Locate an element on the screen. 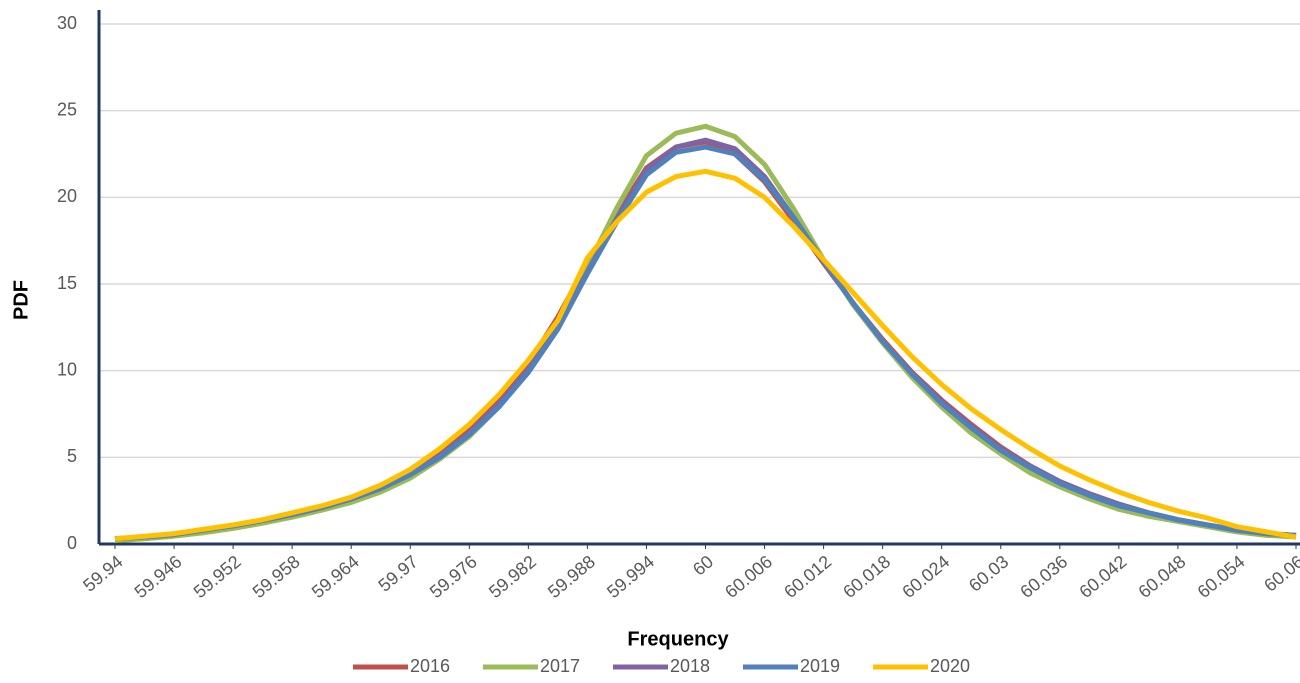 The image size is (1300, 683). x-tick-label: 60.012 is located at coordinates (807, 576).